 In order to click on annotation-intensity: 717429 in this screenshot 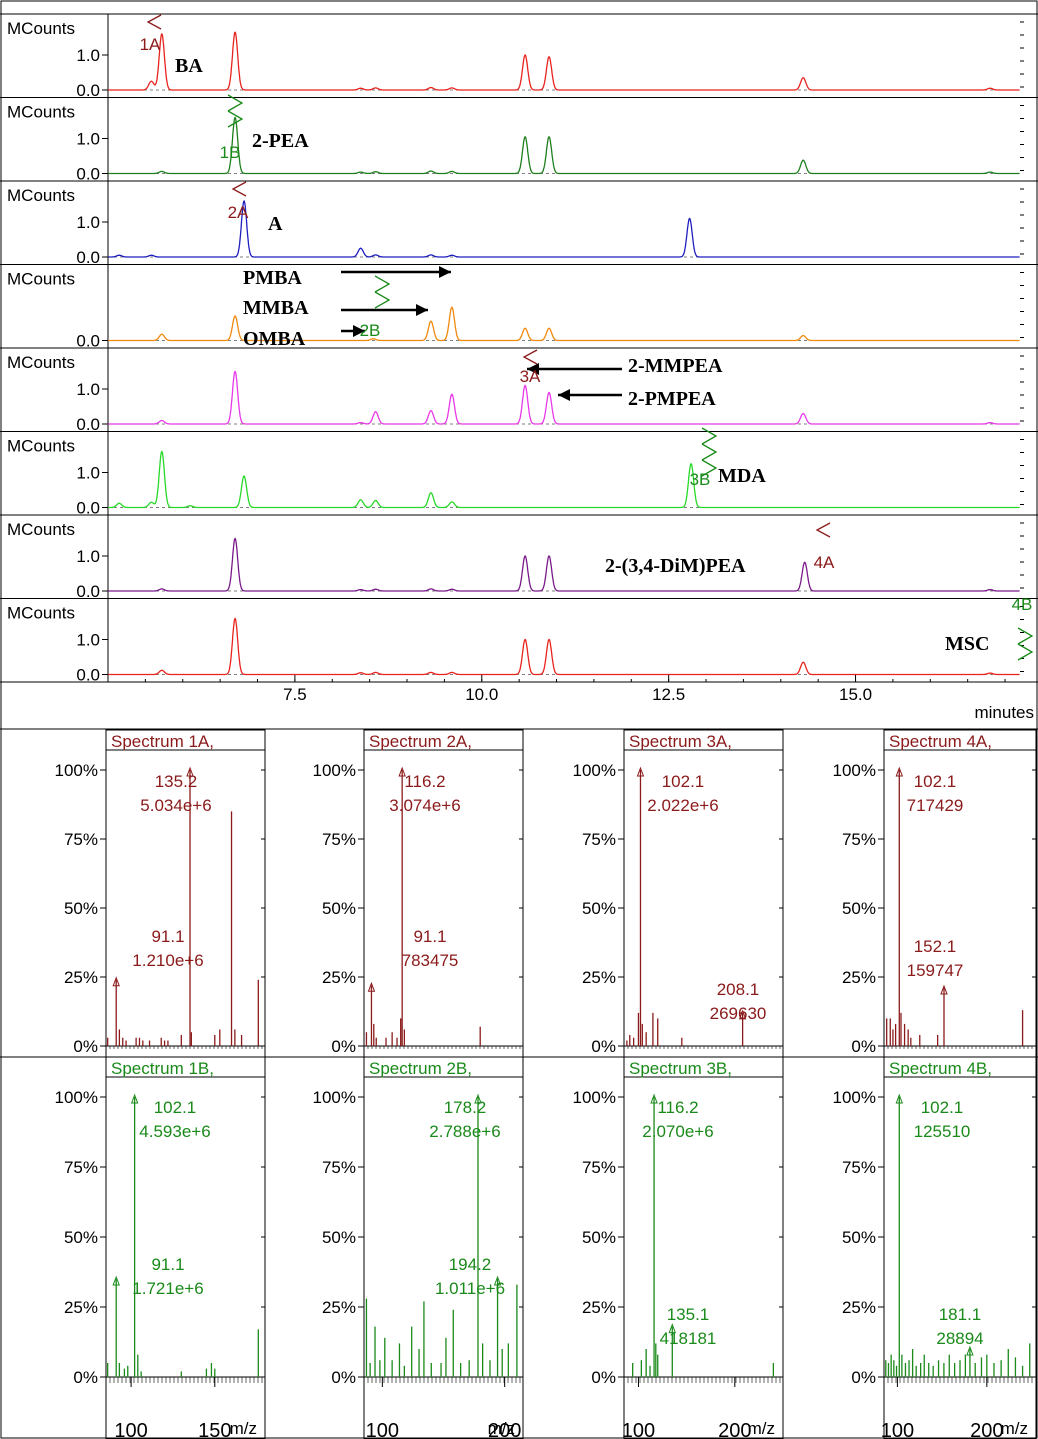, I will do `click(935, 805)`.